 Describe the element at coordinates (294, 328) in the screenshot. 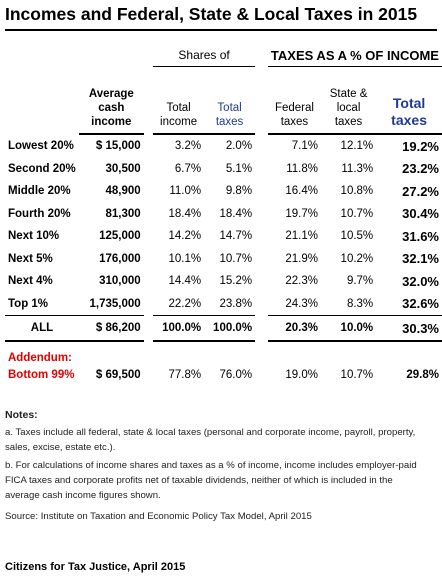

I see `cell: 20.3%` at that location.